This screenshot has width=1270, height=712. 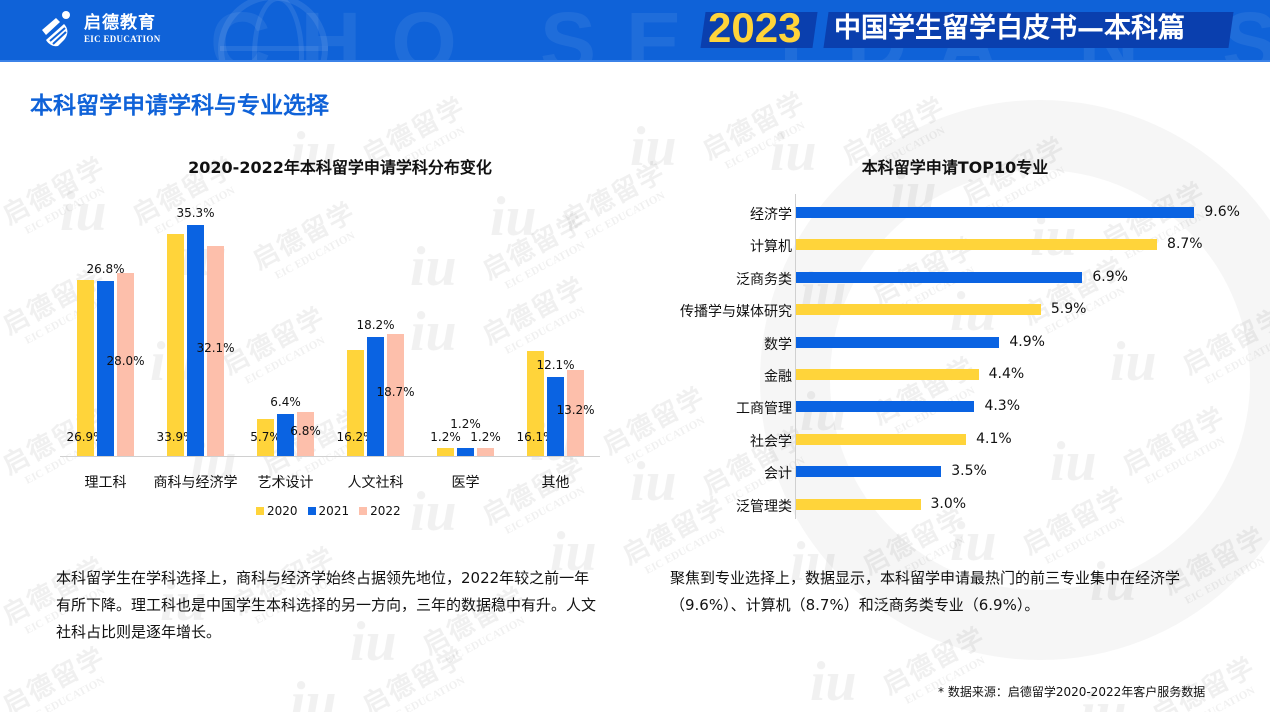 I want to click on bar-row: 社会学 4.1%, so click(x=955, y=439).